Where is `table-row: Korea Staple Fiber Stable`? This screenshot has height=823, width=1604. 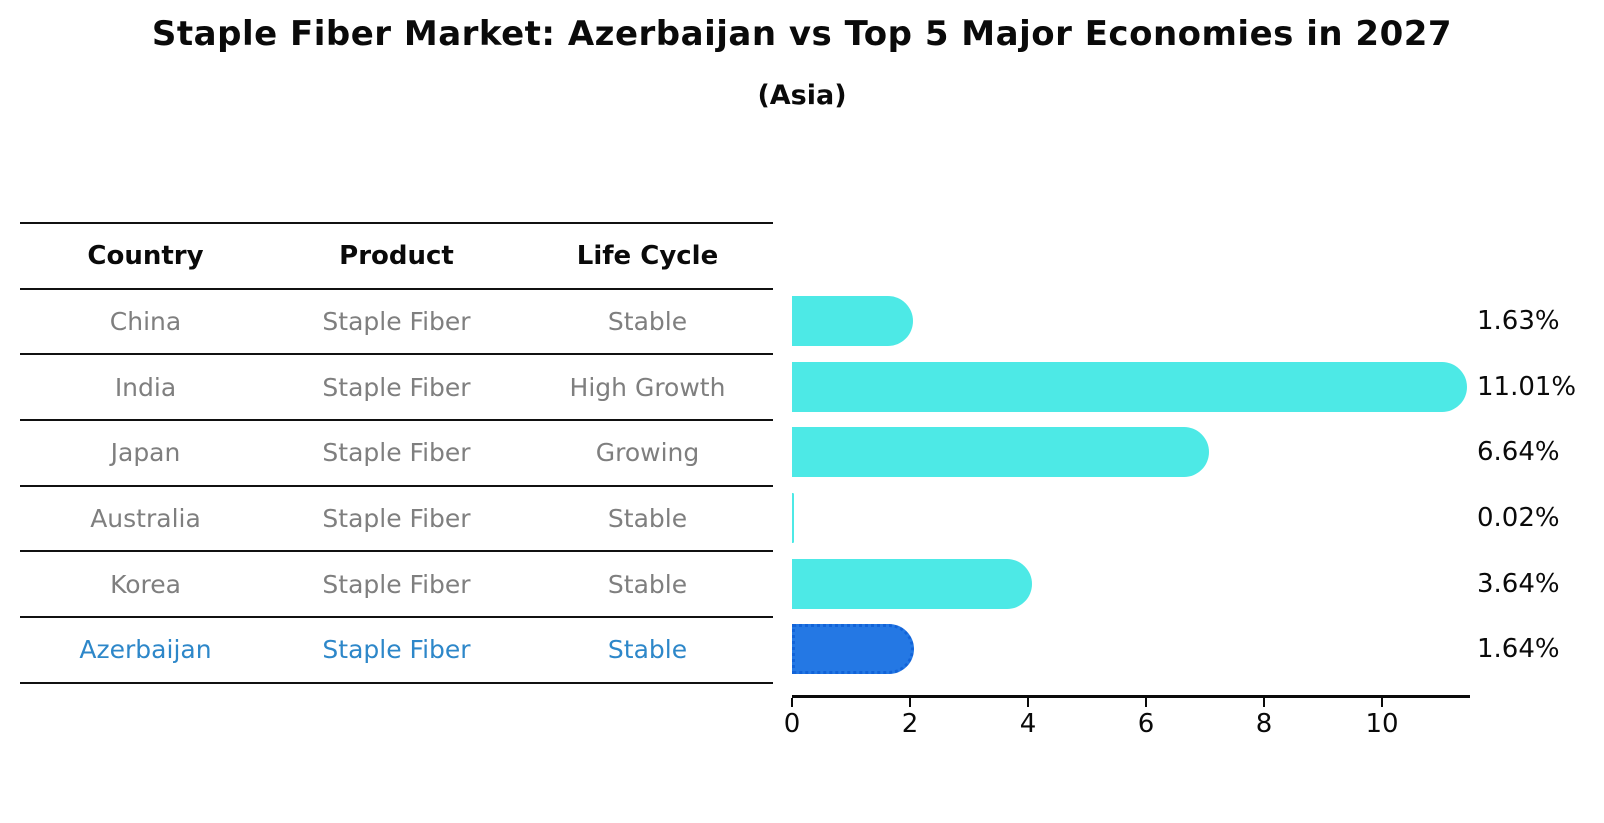
table-row: Korea Staple Fiber Stable is located at coordinates (396, 585).